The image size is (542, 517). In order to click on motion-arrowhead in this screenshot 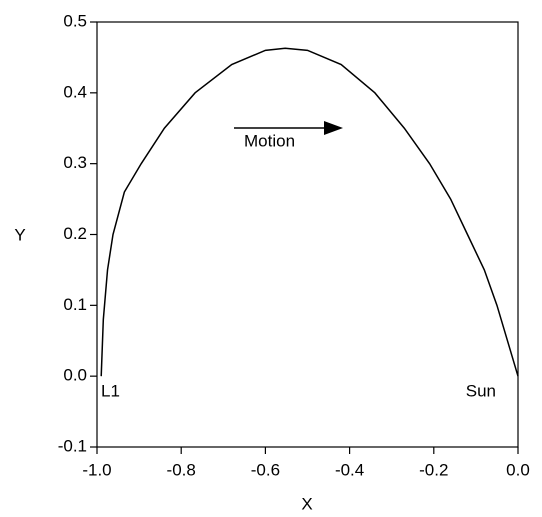, I will do `click(333, 128)`.